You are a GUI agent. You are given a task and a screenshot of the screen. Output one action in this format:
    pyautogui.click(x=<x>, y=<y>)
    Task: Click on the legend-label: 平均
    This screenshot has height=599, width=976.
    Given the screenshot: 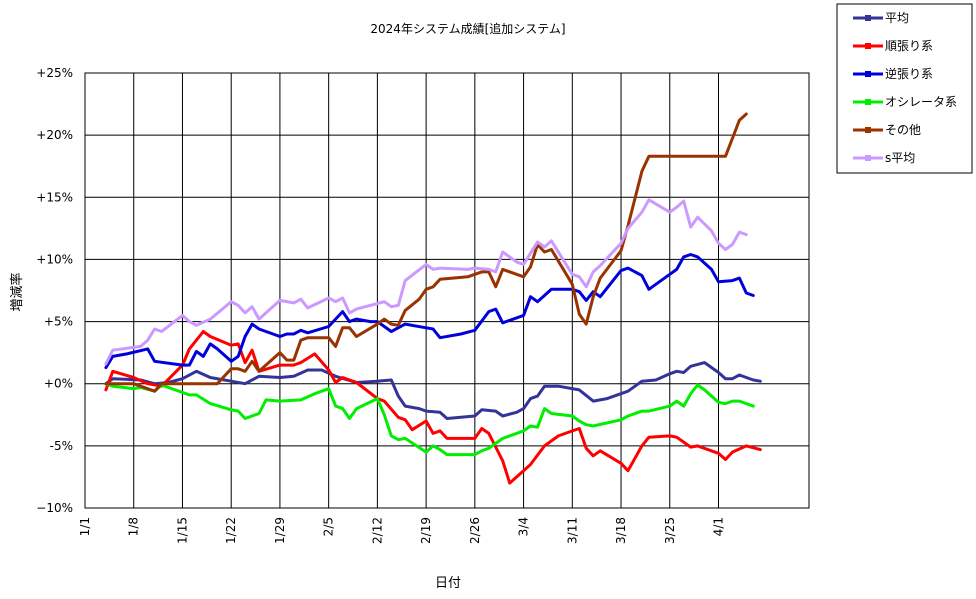 What is the action you would take?
    pyautogui.click(x=897, y=18)
    